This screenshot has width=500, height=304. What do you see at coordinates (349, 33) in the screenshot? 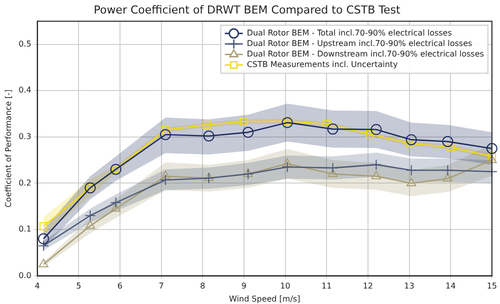
I see `legend-label: Dual Rotor BEM - Total incl.70-90% electrical losses` at bounding box center [349, 33].